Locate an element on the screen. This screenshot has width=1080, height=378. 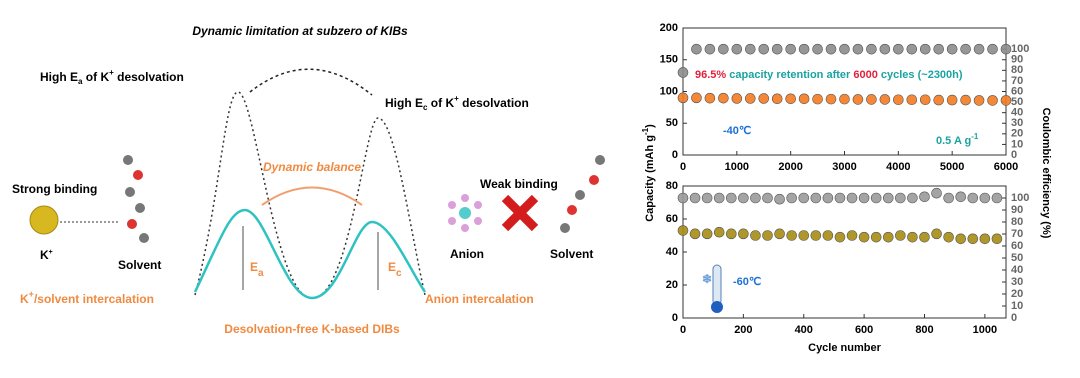
y-tick-label: 150 is located at coordinates (669, 60).